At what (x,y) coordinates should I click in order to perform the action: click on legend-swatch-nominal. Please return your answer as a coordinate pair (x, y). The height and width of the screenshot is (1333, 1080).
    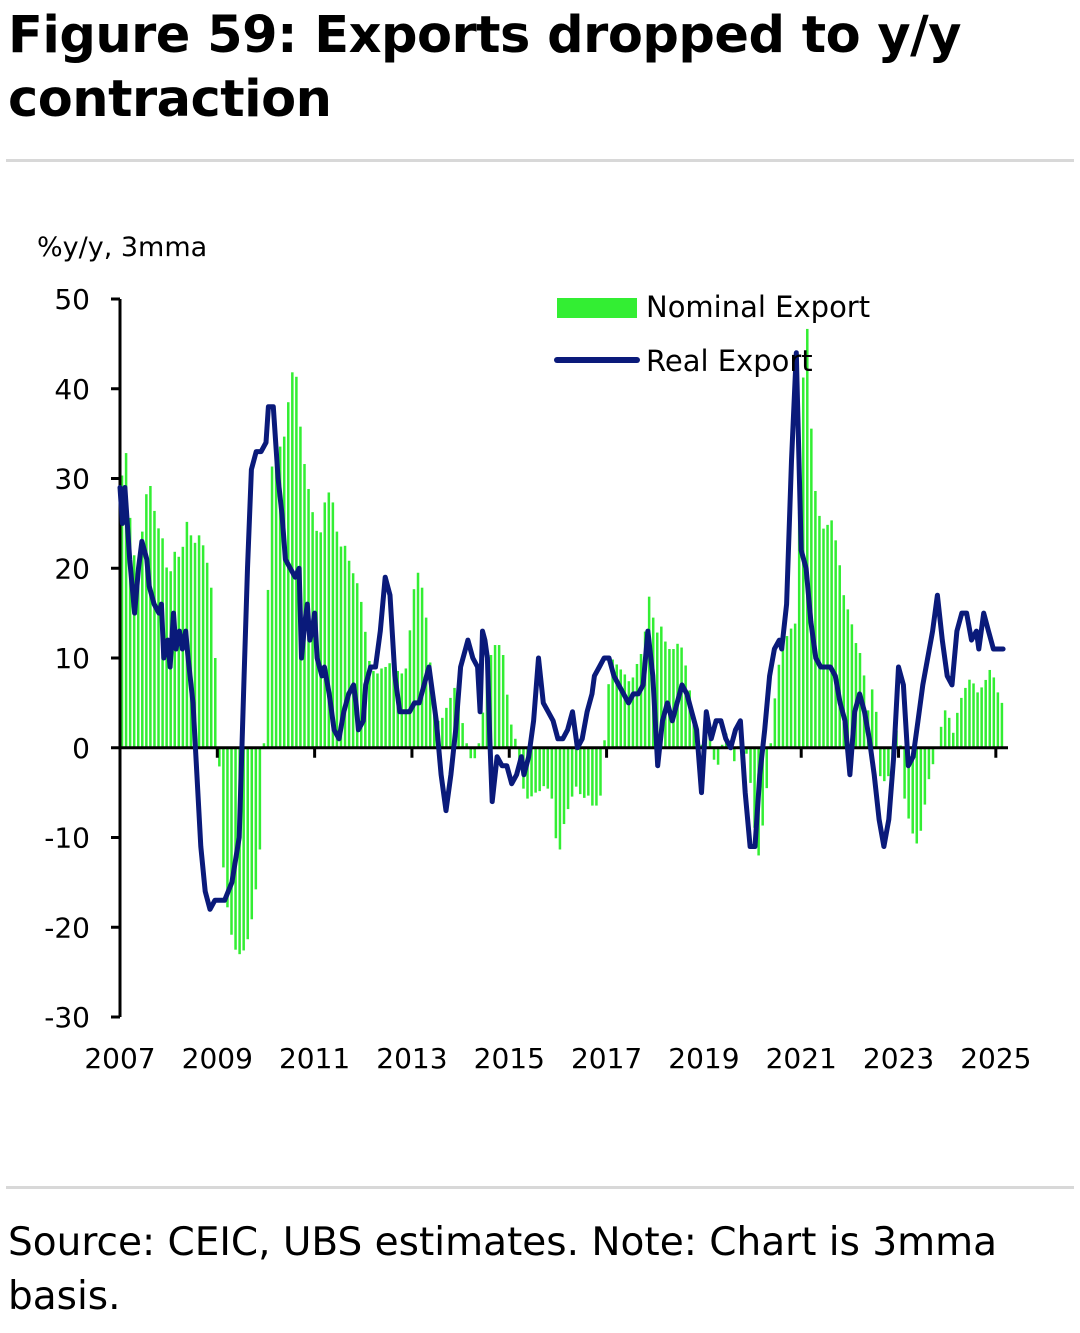
    Looking at the image, I should click on (597, 308).